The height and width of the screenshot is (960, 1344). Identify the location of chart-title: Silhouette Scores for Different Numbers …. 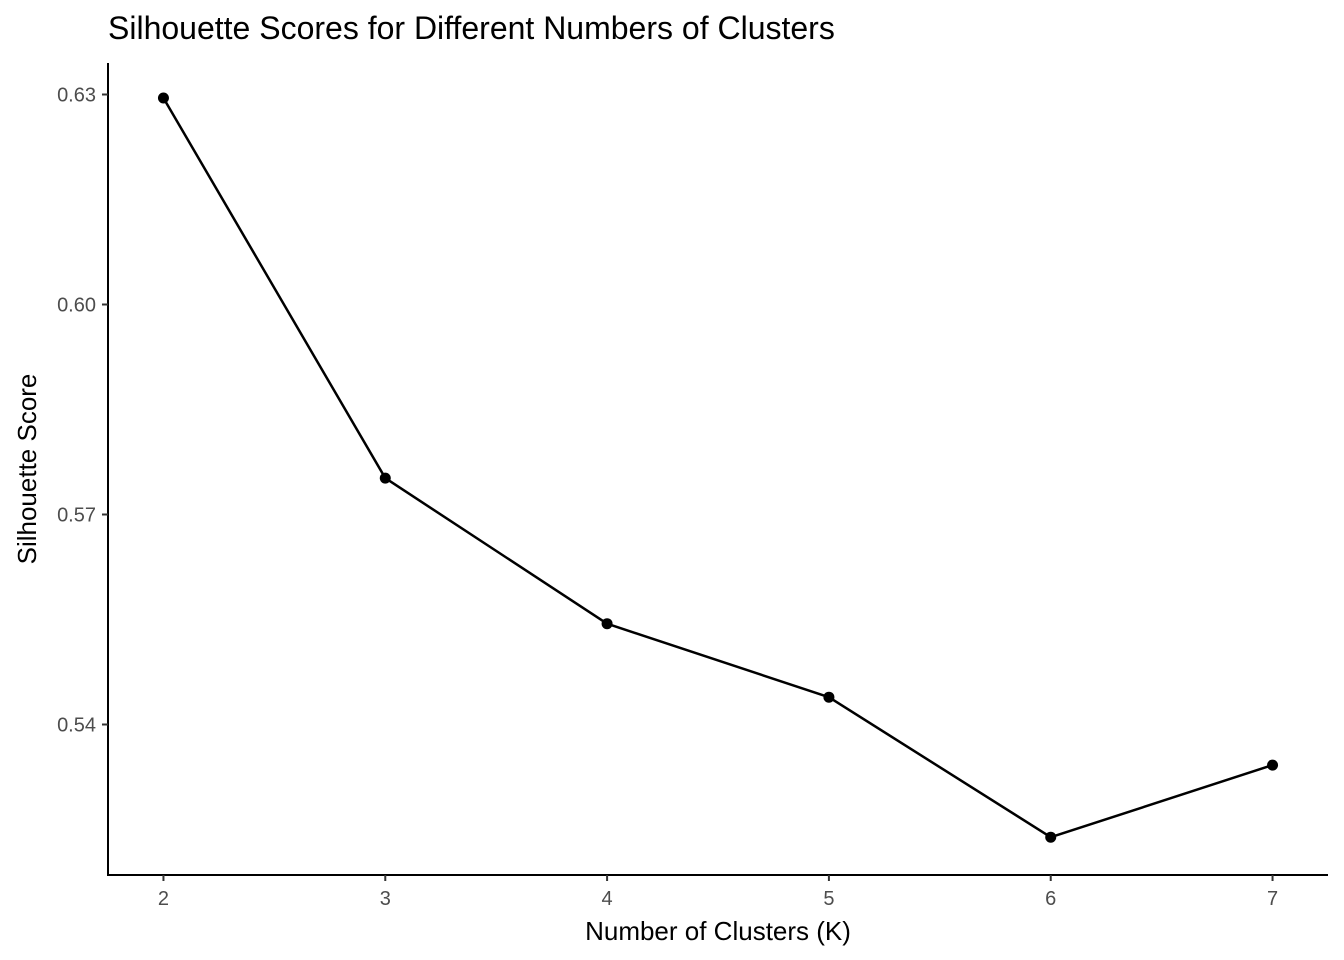
(471, 28).